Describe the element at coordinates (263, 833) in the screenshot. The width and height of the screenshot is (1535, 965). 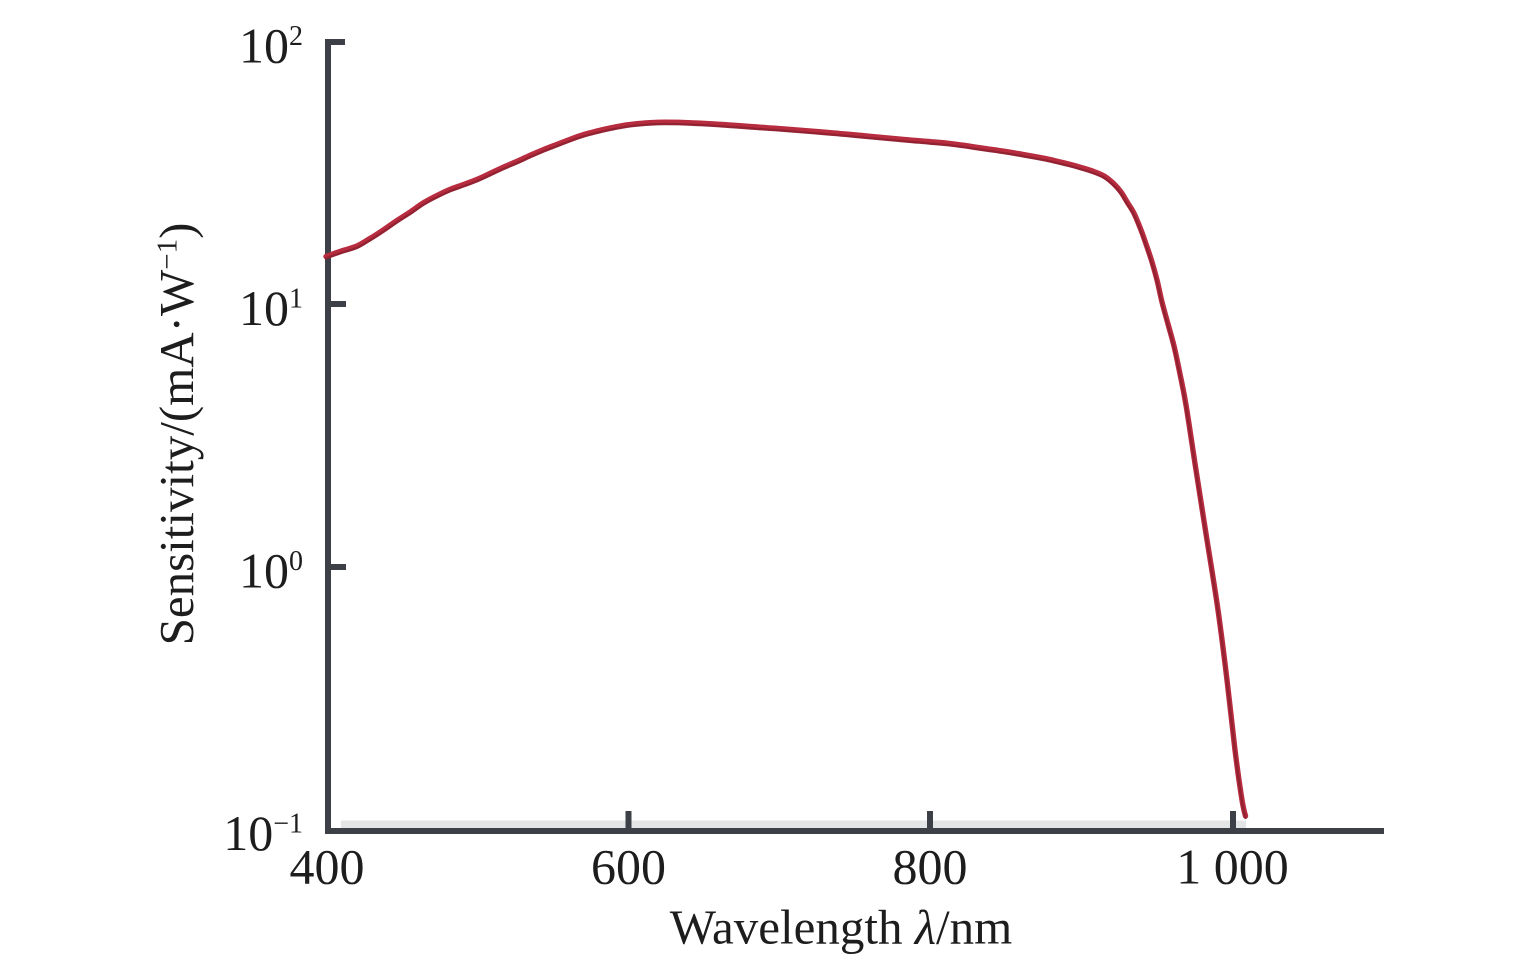
I see `svg-text: 10−1` at that location.